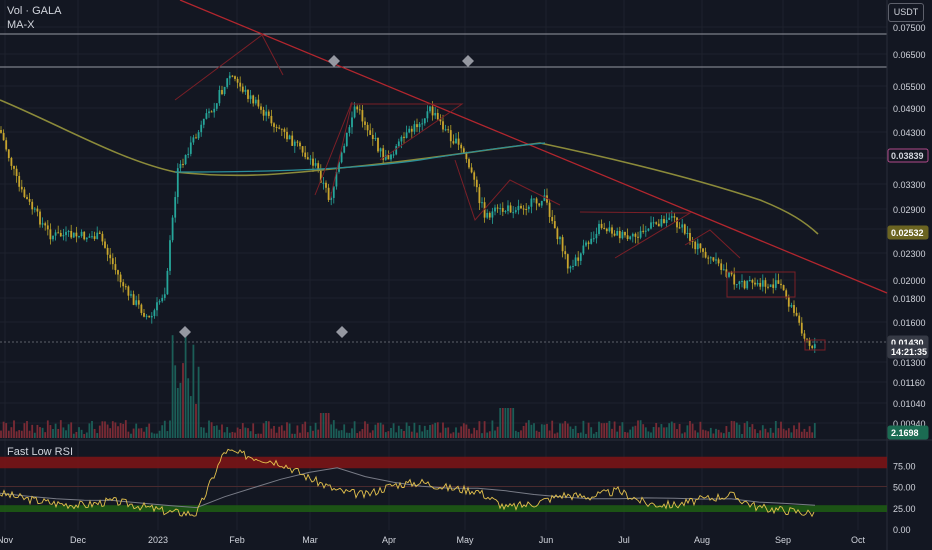  What do you see at coordinates (443, 508) in the screenshot?
I see `rsi-oversold-band` at bounding box center [443, 508].